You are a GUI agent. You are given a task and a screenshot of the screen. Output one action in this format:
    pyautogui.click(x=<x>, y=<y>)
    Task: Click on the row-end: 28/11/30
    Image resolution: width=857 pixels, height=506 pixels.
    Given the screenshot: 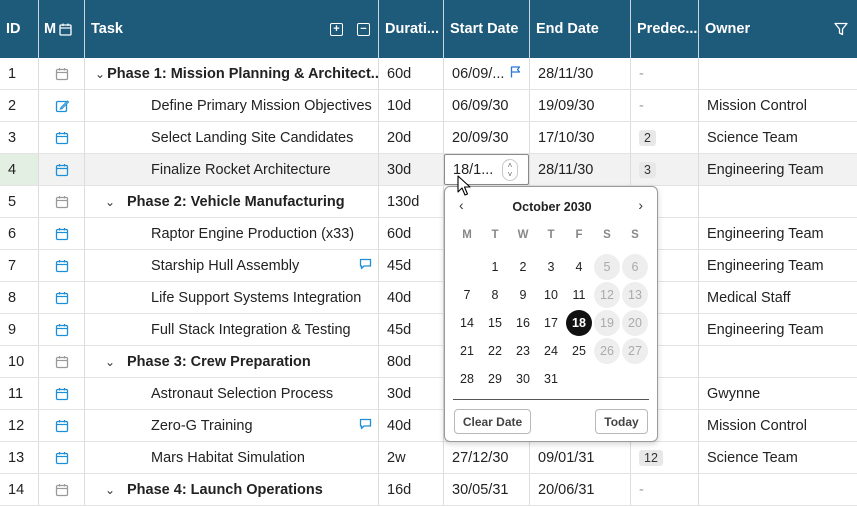 What is the action you would take?
    pyautogui.click(x=580, y=169)
    